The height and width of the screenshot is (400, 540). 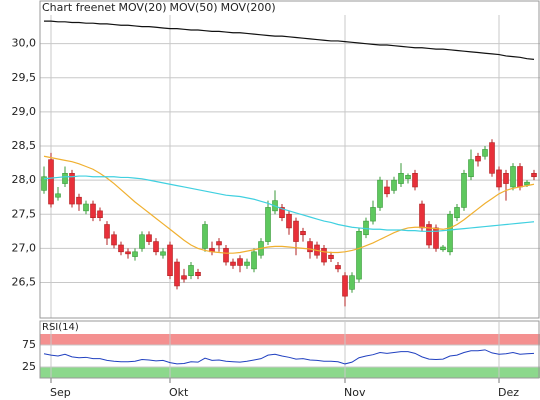 I want to click on y-tick-label: 28,5, so click(x=24, y=145).